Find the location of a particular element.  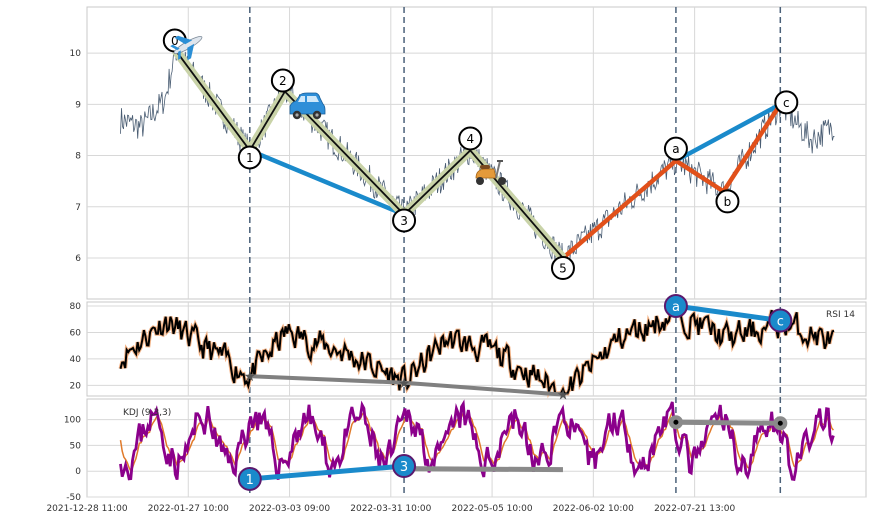

scooter-icon is located at coordinates (490, 172).